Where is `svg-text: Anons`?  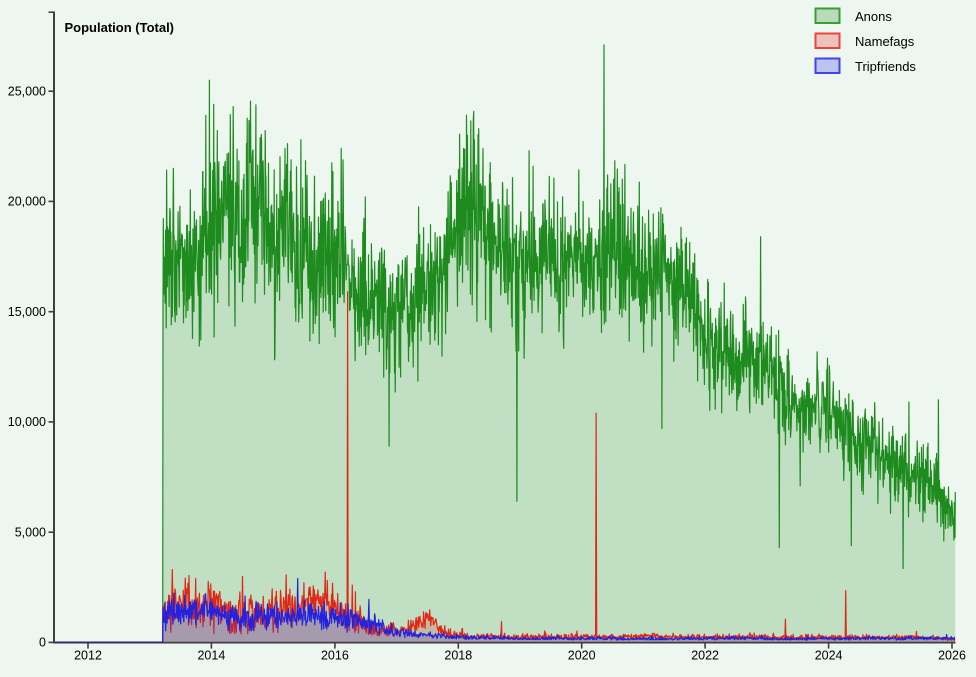 svg-text: Anons is located at coordinates (873, 16).